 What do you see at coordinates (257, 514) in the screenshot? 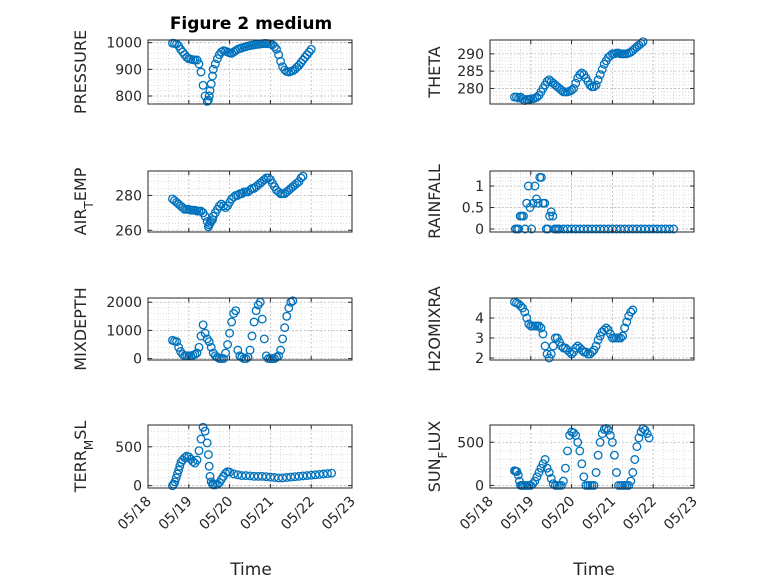
I see `x-tick-label: 05/21` at bounding box center [257, 514].